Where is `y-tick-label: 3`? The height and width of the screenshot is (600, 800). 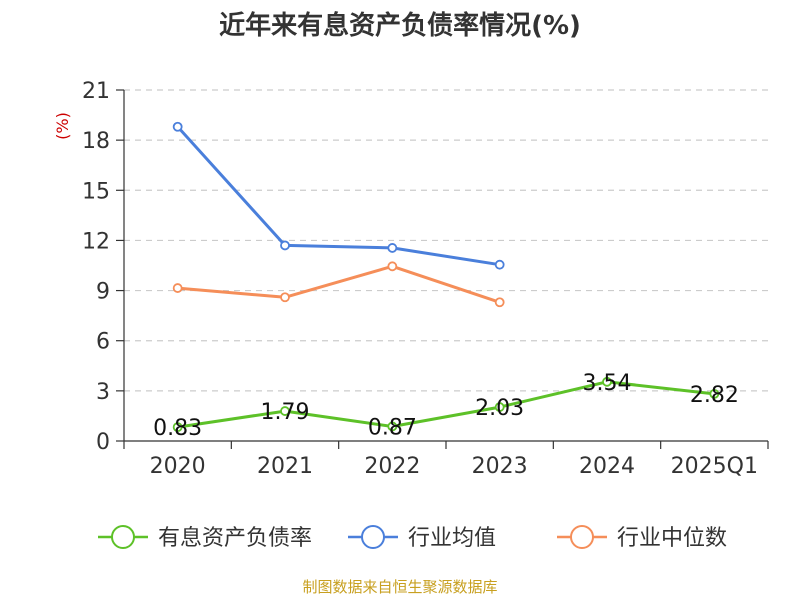
y-tick-label: 3 is located at coordinates (103, 392).